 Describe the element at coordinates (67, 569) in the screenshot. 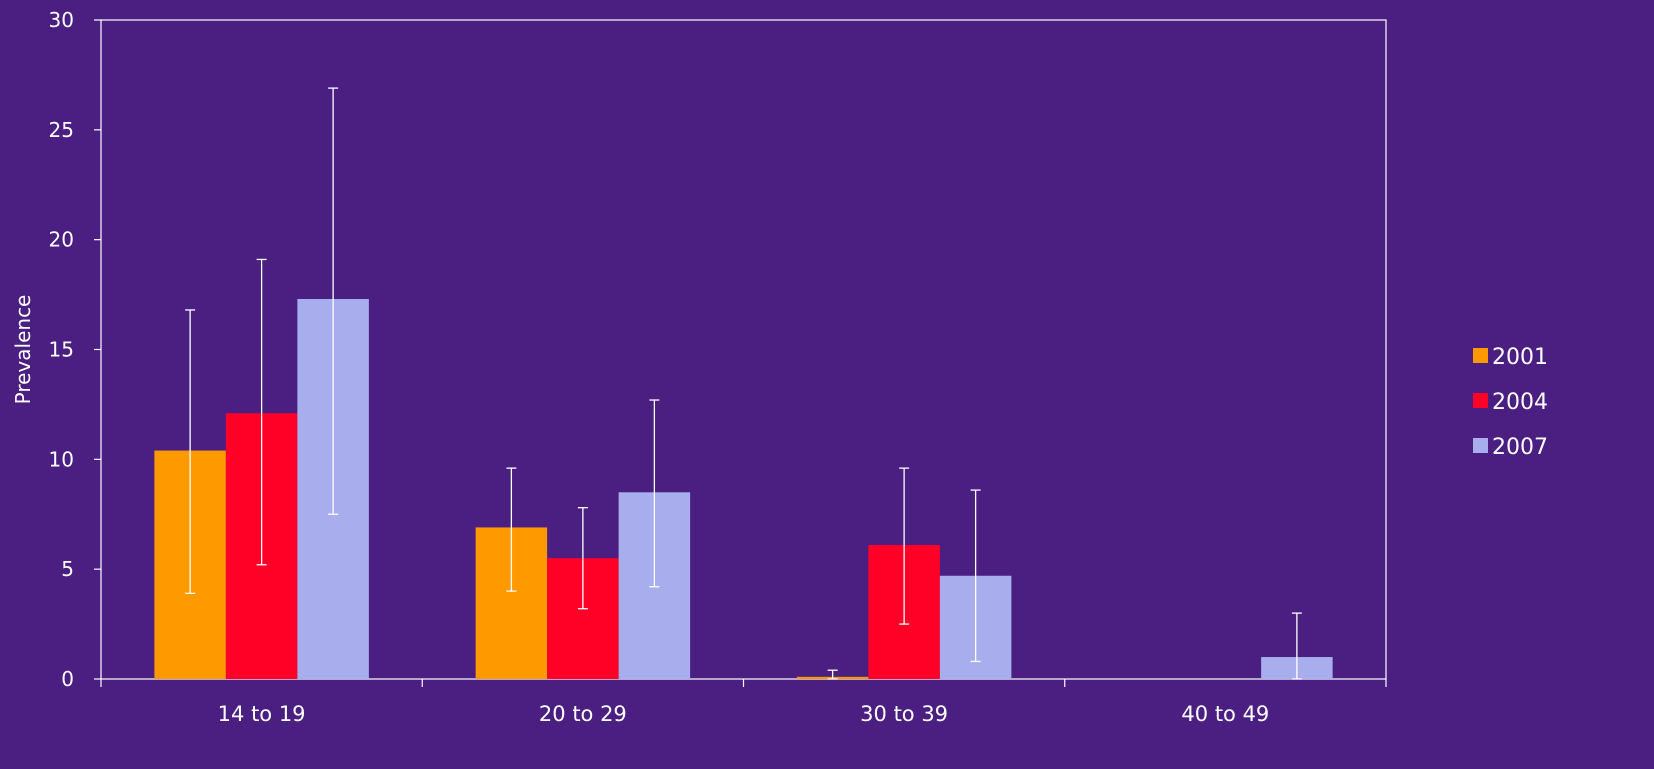

I see `y-tick-label: 5` at that location.